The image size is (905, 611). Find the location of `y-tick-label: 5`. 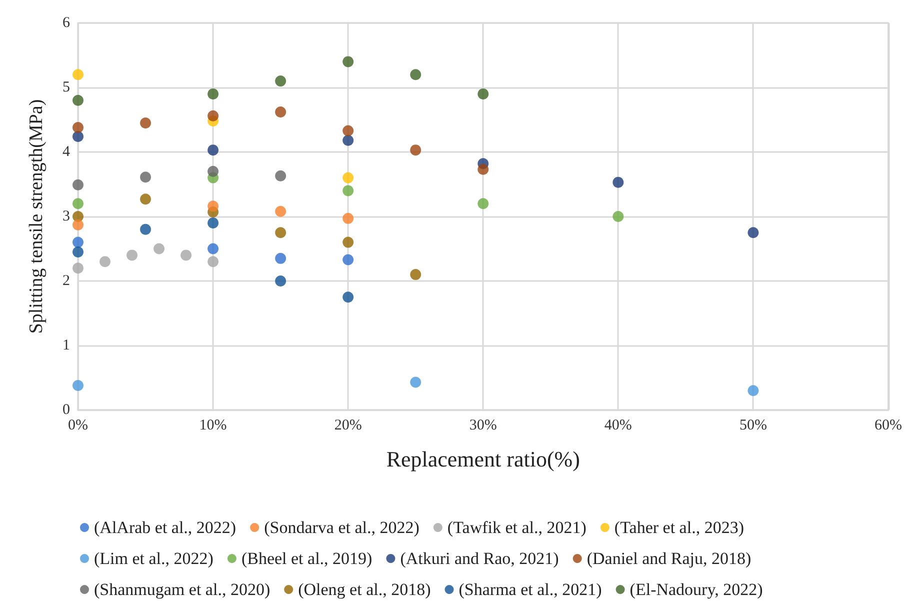

y-tick-label: 5 is located at coordinates (66, 88).